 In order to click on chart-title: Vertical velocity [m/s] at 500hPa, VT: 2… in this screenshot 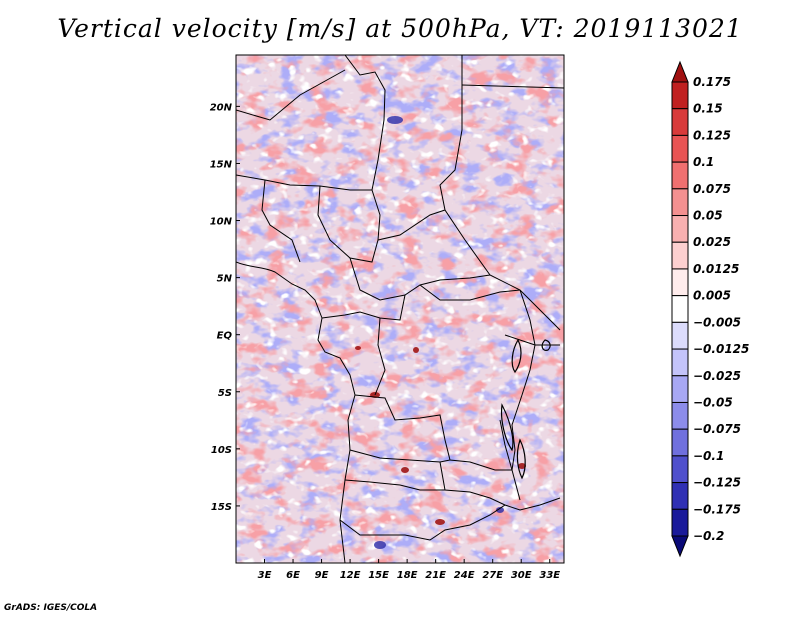, I will do `click(400, 28)`.